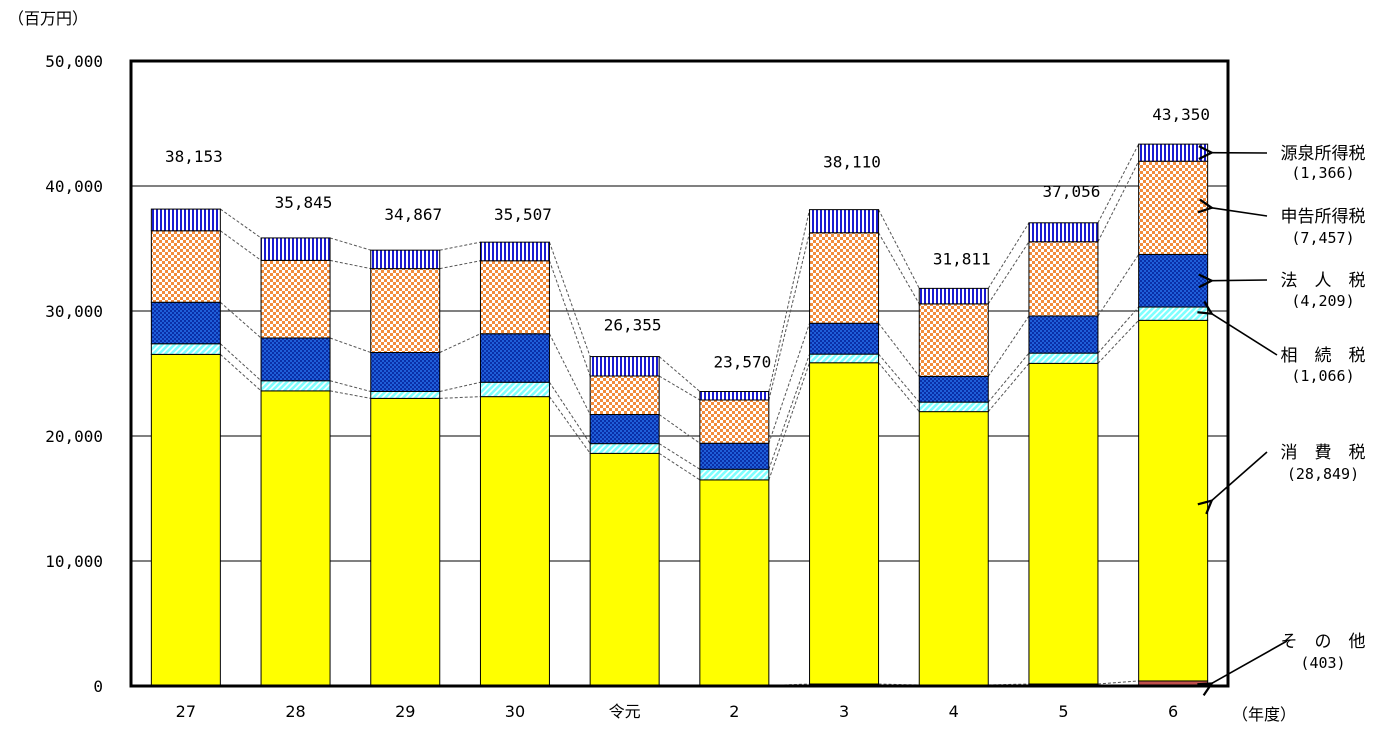  I want to click on legend-value: (1,066), so click(1322, 376).